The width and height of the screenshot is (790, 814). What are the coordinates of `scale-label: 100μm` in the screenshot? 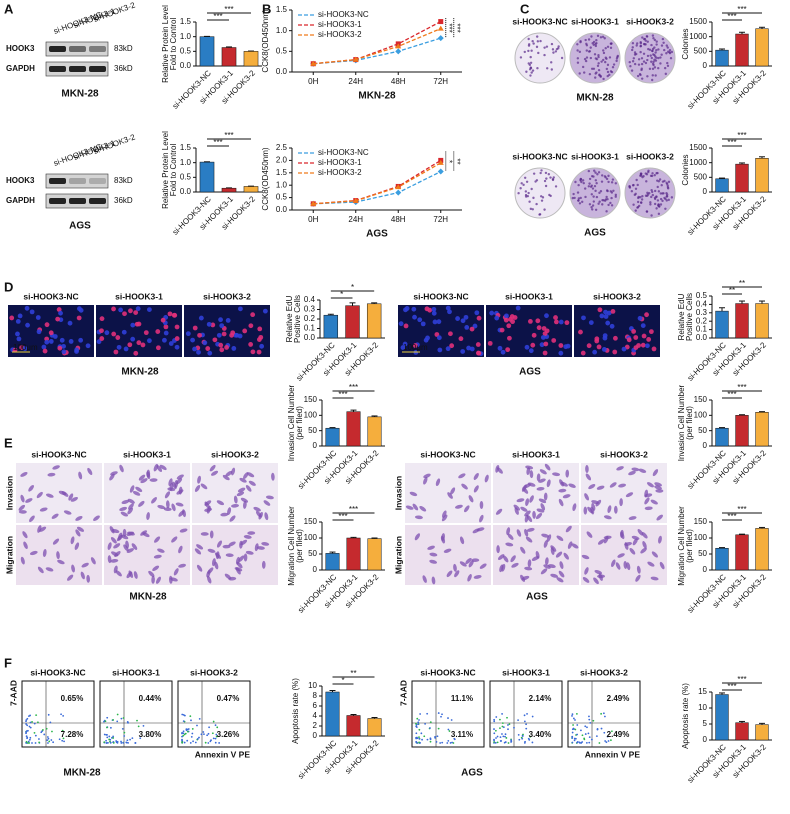 It's located at (25, 347).